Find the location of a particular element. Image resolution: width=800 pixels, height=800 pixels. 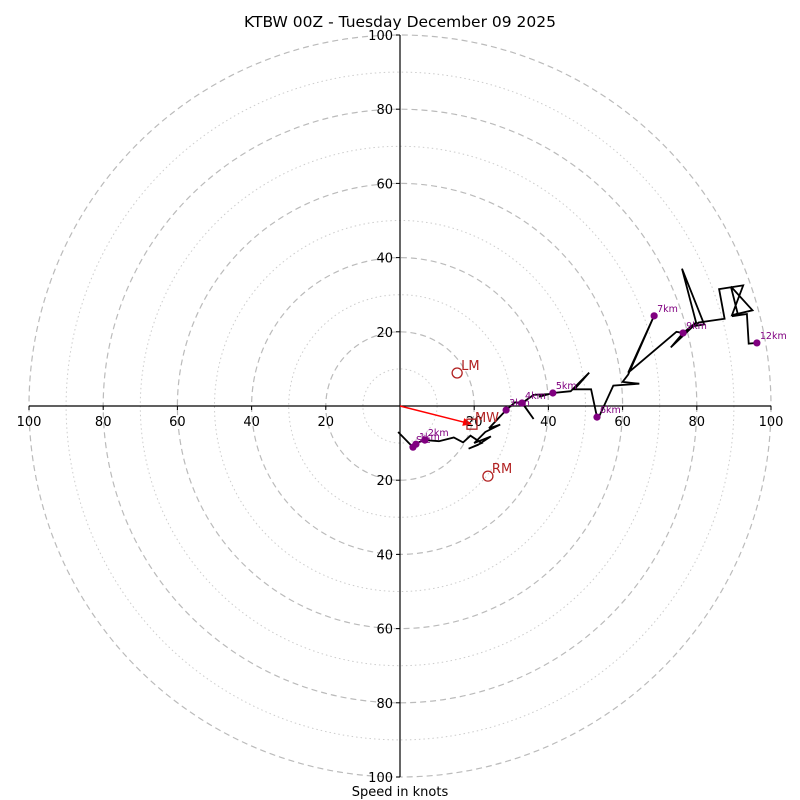

x-tick-label: 20 is located at coordinates (326, 422).